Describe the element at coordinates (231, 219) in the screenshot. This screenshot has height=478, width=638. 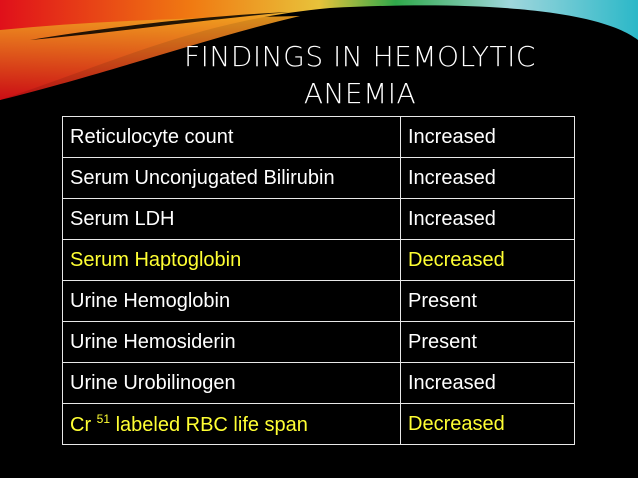
I see `finding-cell: Serum LDH` at that location.